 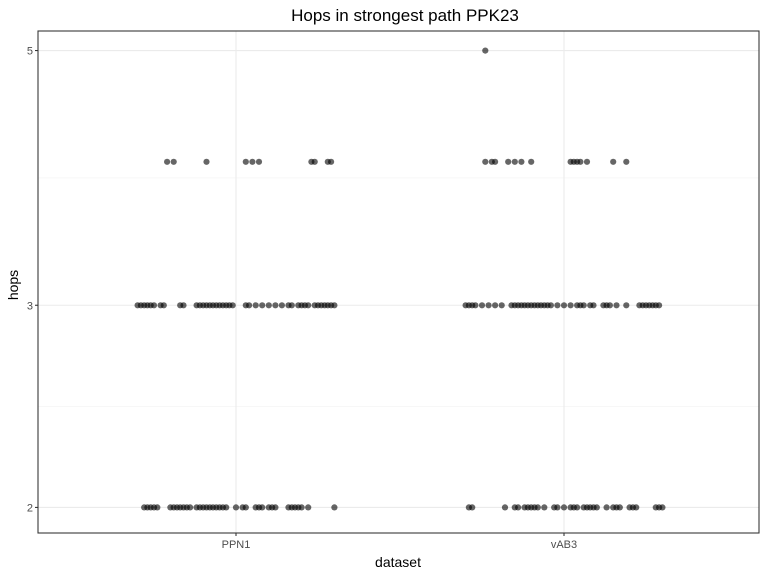 What do you see at coordinates (30, 306) in the screenshot?
I see `y-tick-label: 3` at bounding box center [30, 306].